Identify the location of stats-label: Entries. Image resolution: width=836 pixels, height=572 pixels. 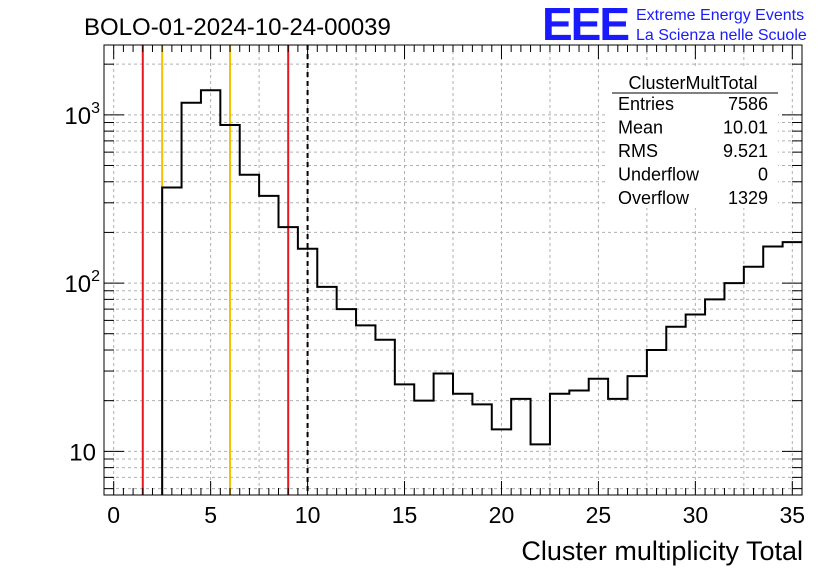
(646, 104).